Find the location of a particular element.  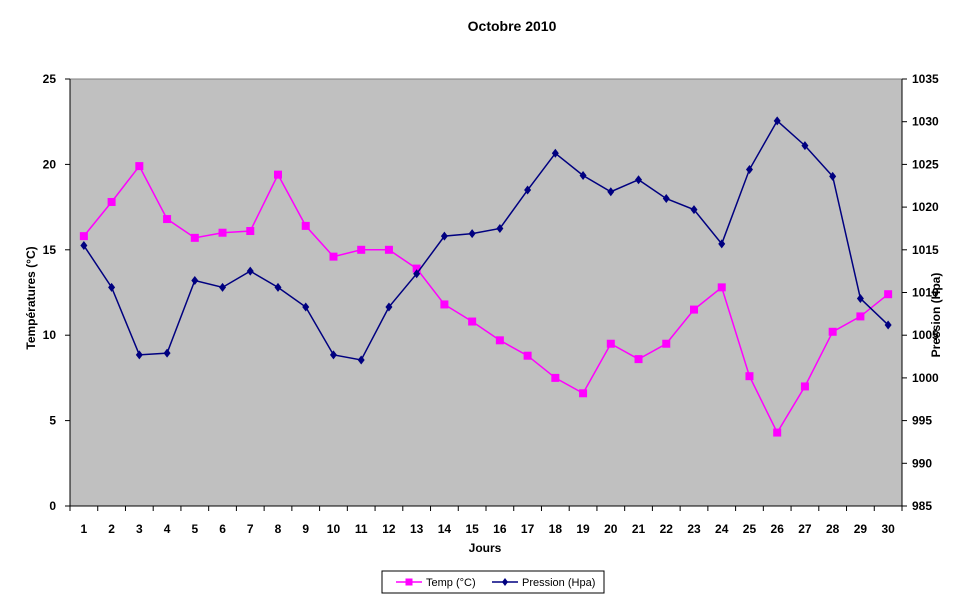

x-tick-label: 20 is located at coordinates (611, 529).